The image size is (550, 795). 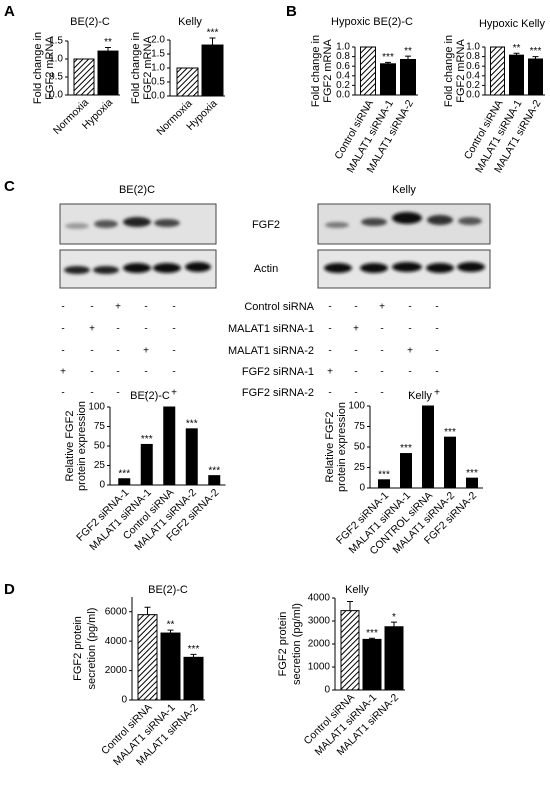 What do you see at coordinates (137, 190) in the screenshot?
I see `blot-title: BE(2)C` at bounding box center [137, 190].